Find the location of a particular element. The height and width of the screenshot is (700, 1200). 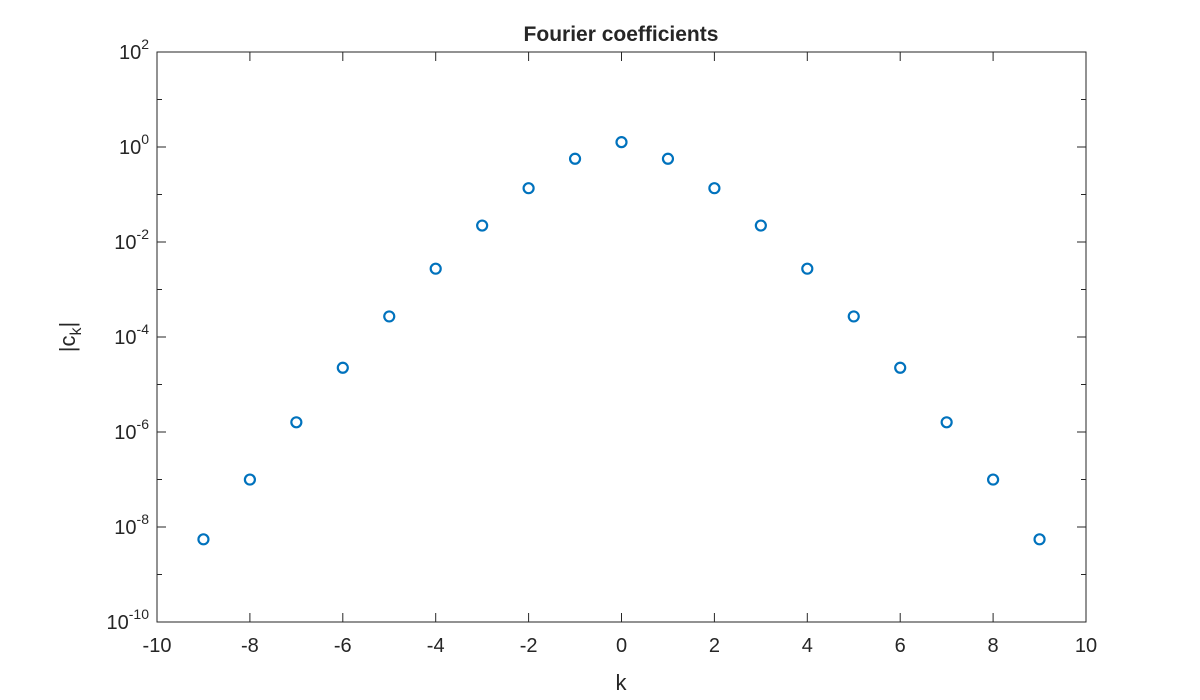

svg-text: |ck| is located at coordinates (70, 337).